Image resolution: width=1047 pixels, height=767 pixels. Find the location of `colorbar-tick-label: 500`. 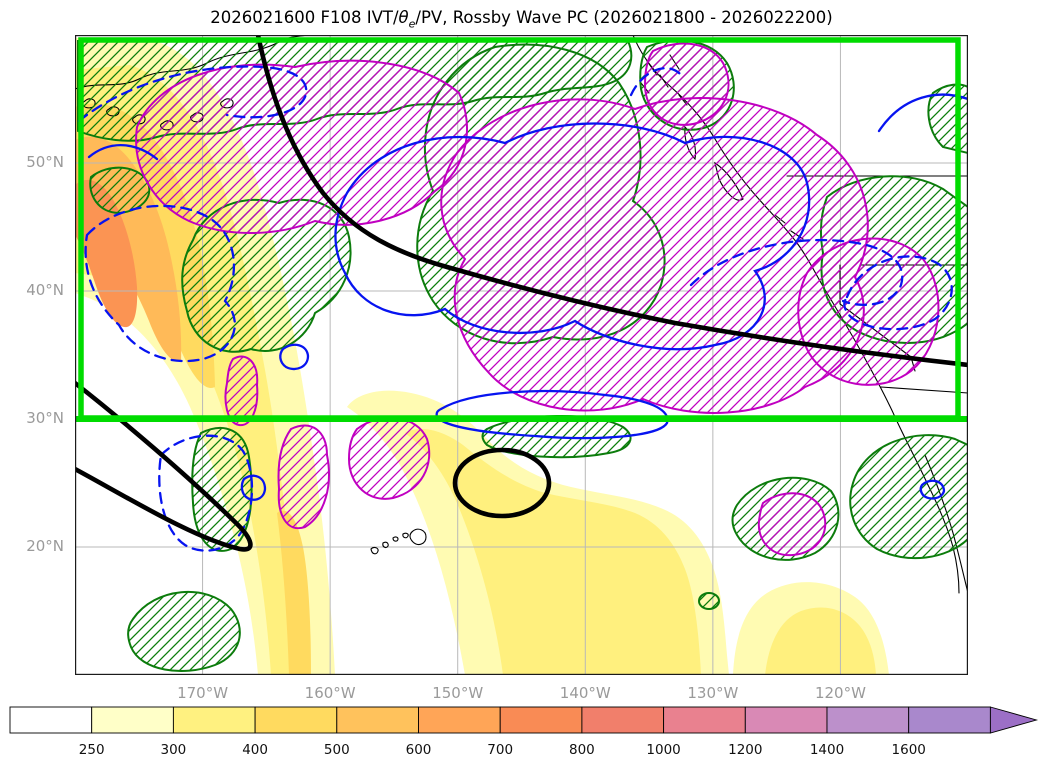

colorbar-tick-label: 500 is located at coordinates (337, 750).